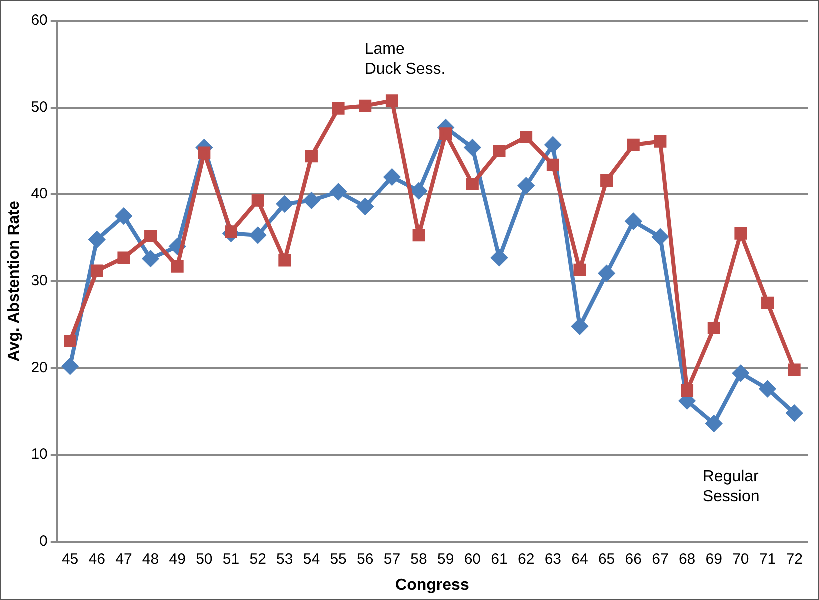 This screenshot has height=600, width=819. What do you see at coordinates (338, 559) in the screenshot?
I see `x-tick-label: 55` at bounding box center [338, 559].